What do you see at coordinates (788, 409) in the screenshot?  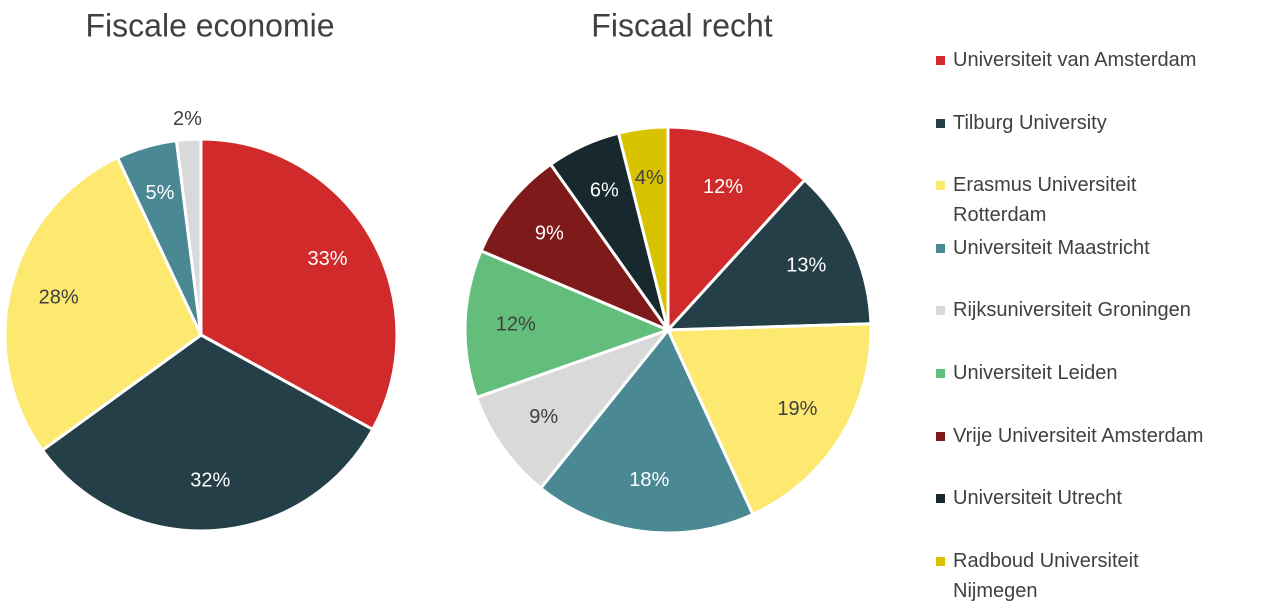 I see `data-label-value: 19` at bounding box center [788, 409].